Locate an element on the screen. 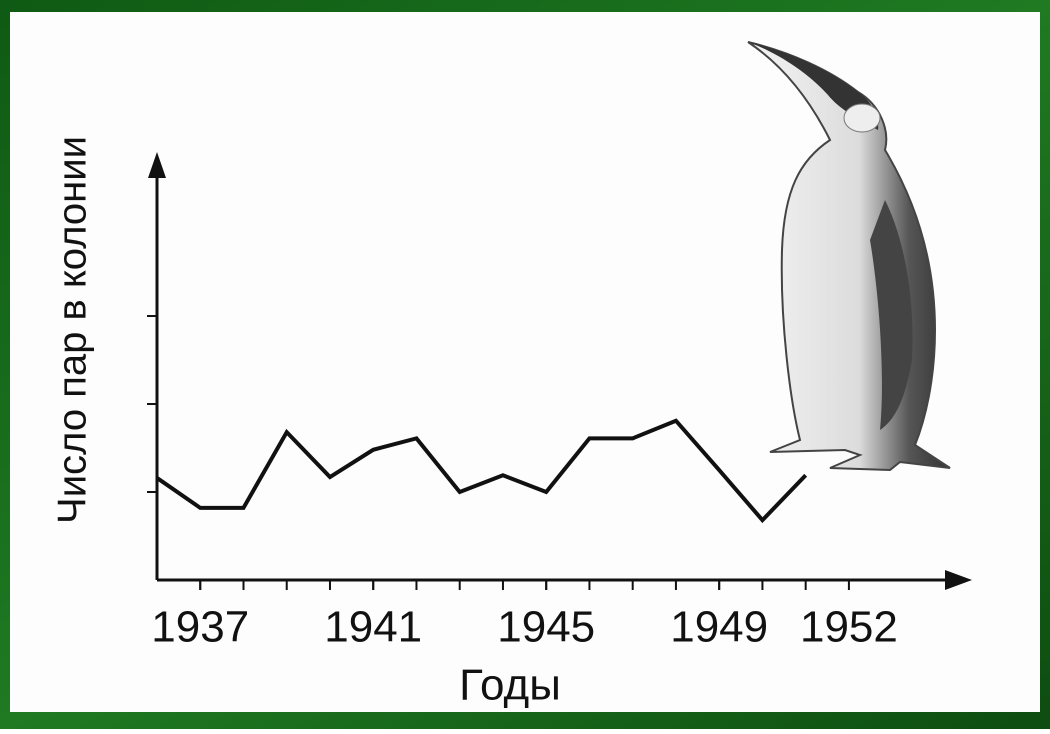 The width and height of the screenshot is (1050, 734). x-arrow is located at coordinates (958, 580).